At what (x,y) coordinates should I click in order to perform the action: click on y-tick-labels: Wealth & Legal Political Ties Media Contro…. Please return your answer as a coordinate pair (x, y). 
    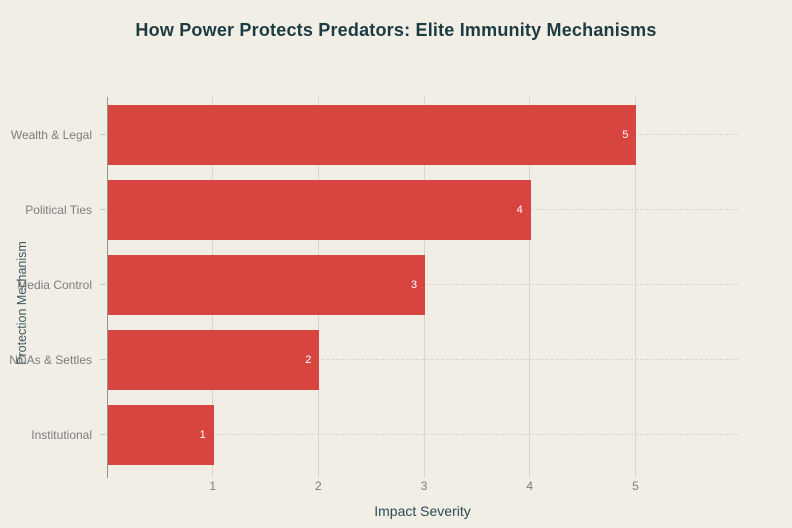
    Looking at the image, I should click on (48, 284).